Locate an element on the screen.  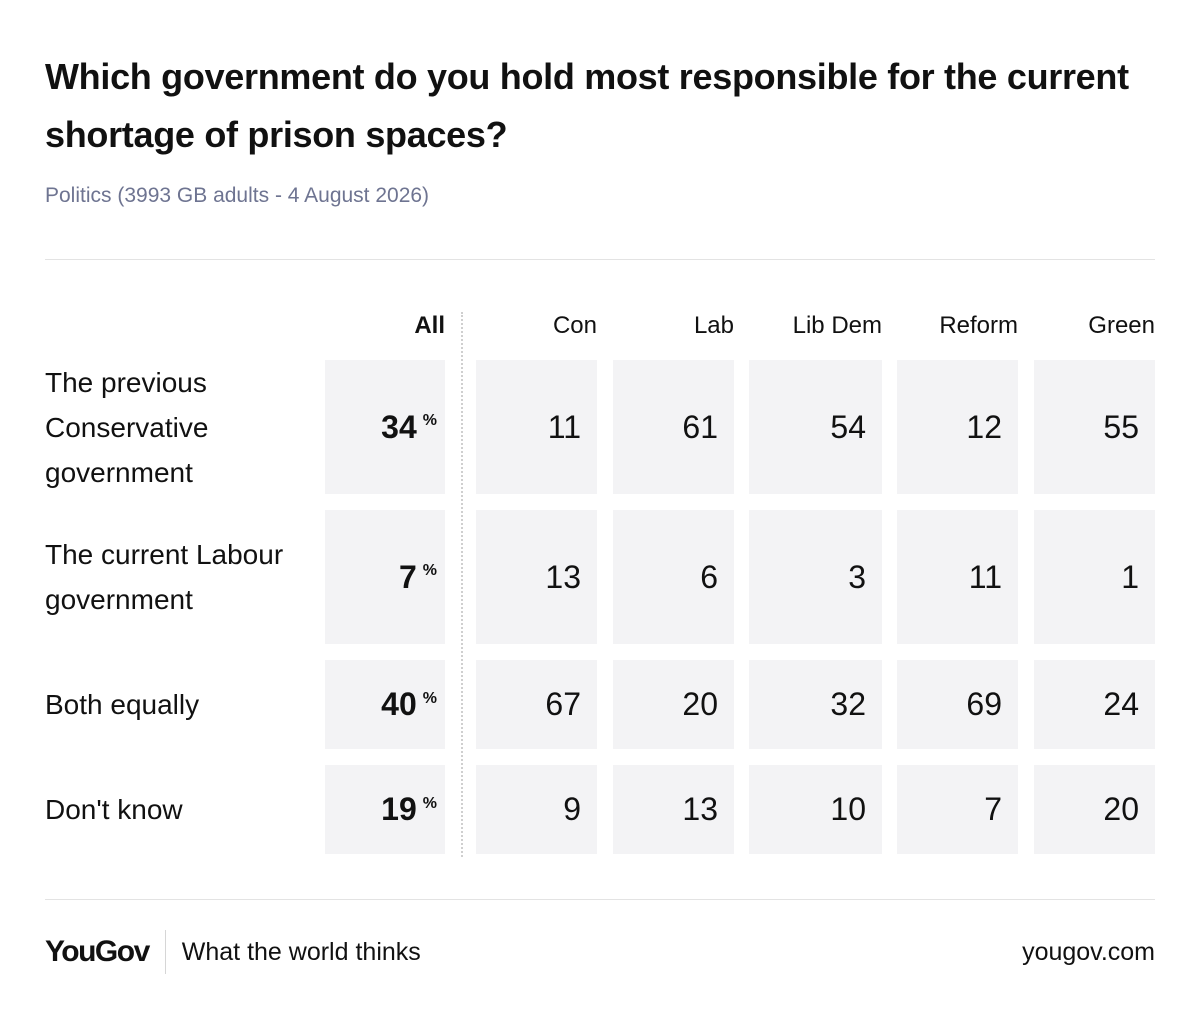
cell-con: 9 is located at coordinates (536, 809).